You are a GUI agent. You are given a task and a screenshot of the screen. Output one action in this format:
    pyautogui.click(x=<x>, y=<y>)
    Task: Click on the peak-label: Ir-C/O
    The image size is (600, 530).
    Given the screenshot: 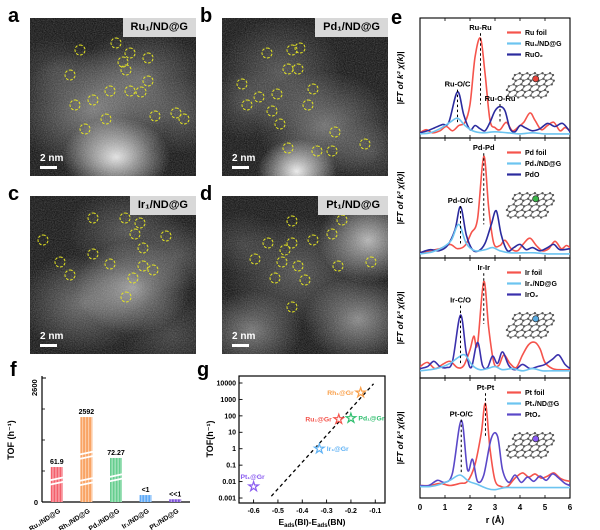 What is the action you would take?
    pyautogui.click(x=460, y=300)
    